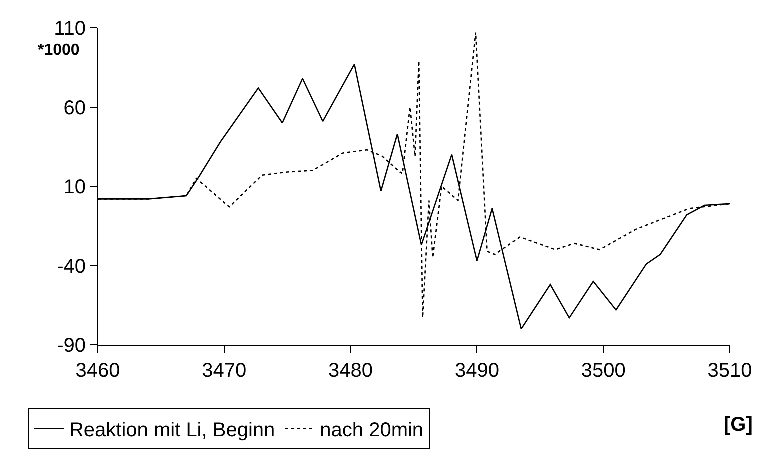 Image resolution: width=761 pixels, height=462 pixels. I want to click on x-tick-label: 3470, so click(224, 371).